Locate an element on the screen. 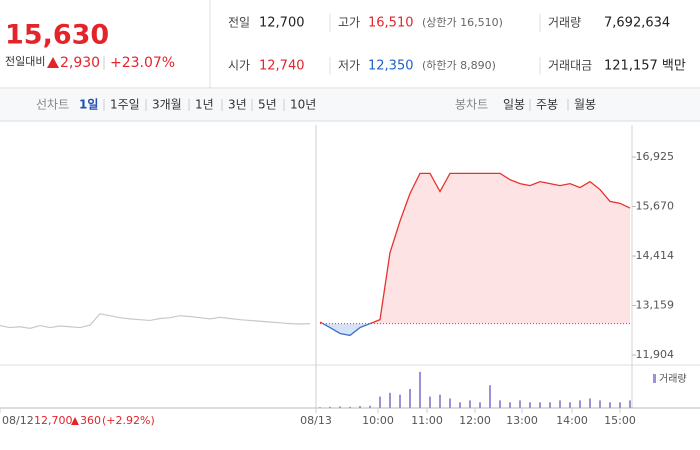 The height and width of the screenshot is (450, 700). tab: 월봉 is located at coordinates (585, 105).